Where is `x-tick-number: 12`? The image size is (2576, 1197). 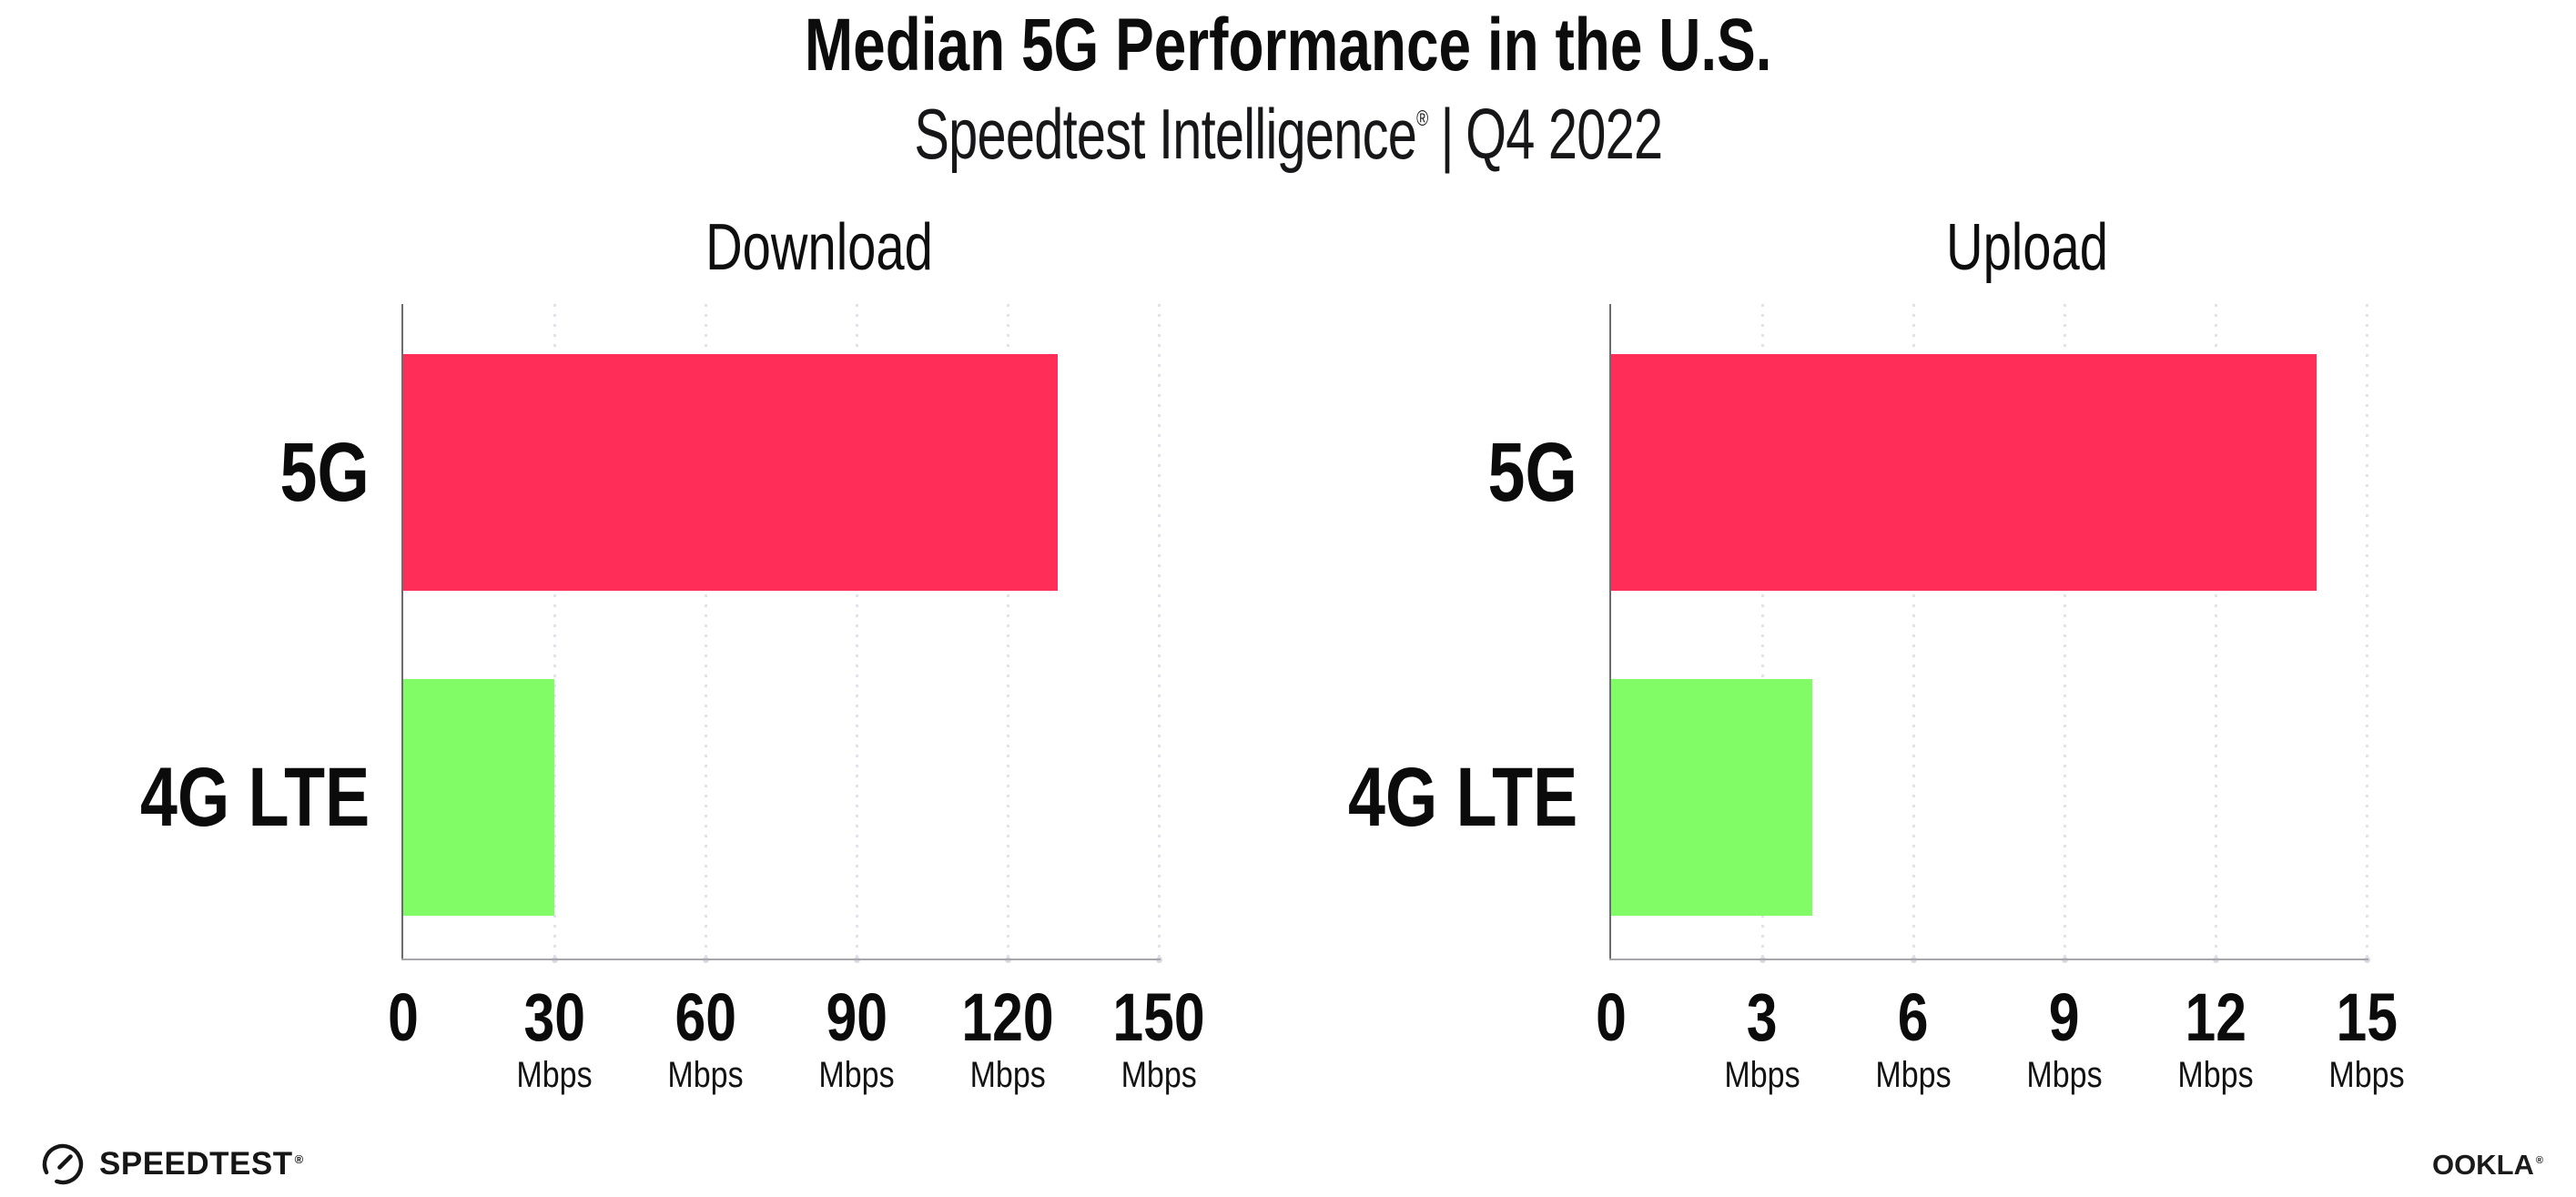 x-tick-number: 12 is located at coordinates (2215, 1017).